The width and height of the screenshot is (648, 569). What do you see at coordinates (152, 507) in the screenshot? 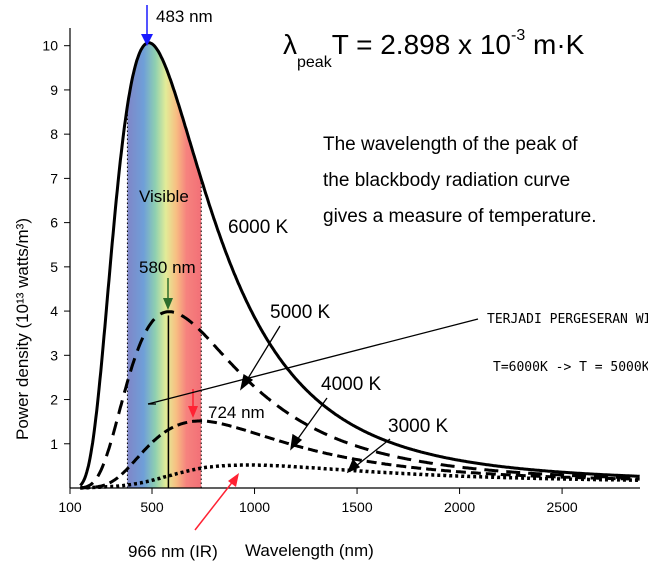
I see `x-tick-label: 500` at bounding box center [152, 507].